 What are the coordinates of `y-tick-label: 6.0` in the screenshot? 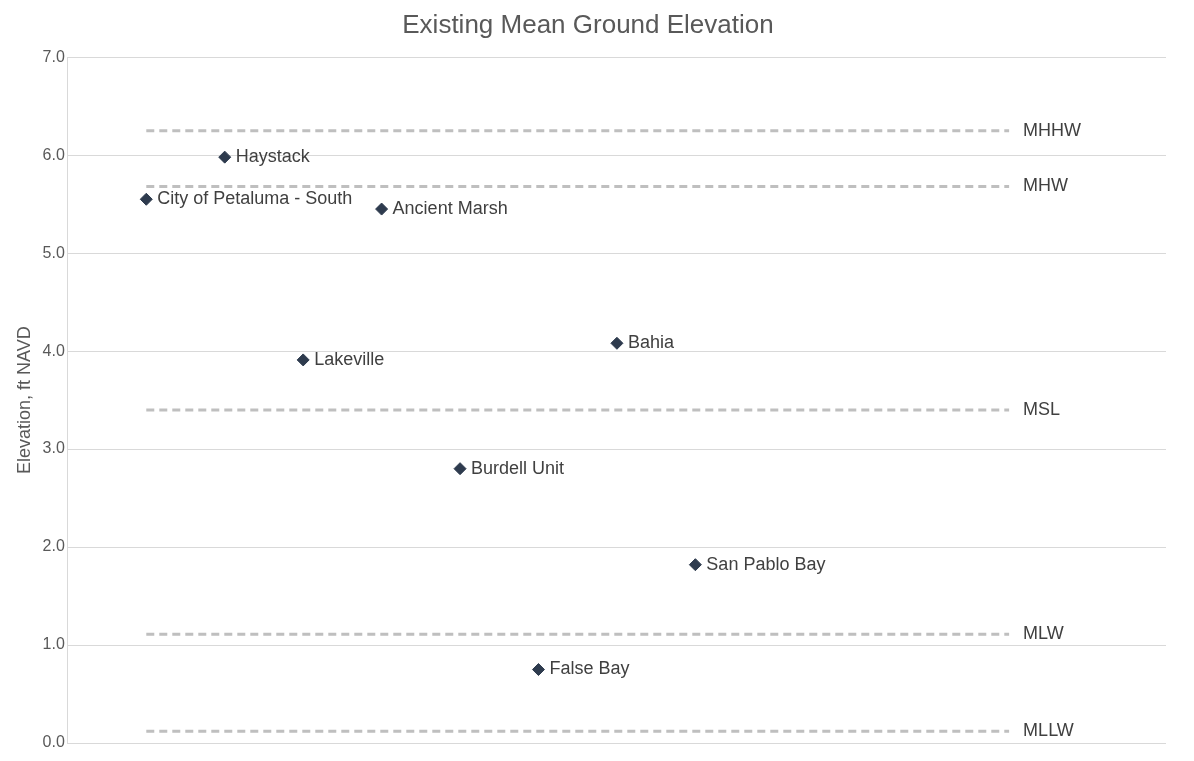 It's located at (53, 154).